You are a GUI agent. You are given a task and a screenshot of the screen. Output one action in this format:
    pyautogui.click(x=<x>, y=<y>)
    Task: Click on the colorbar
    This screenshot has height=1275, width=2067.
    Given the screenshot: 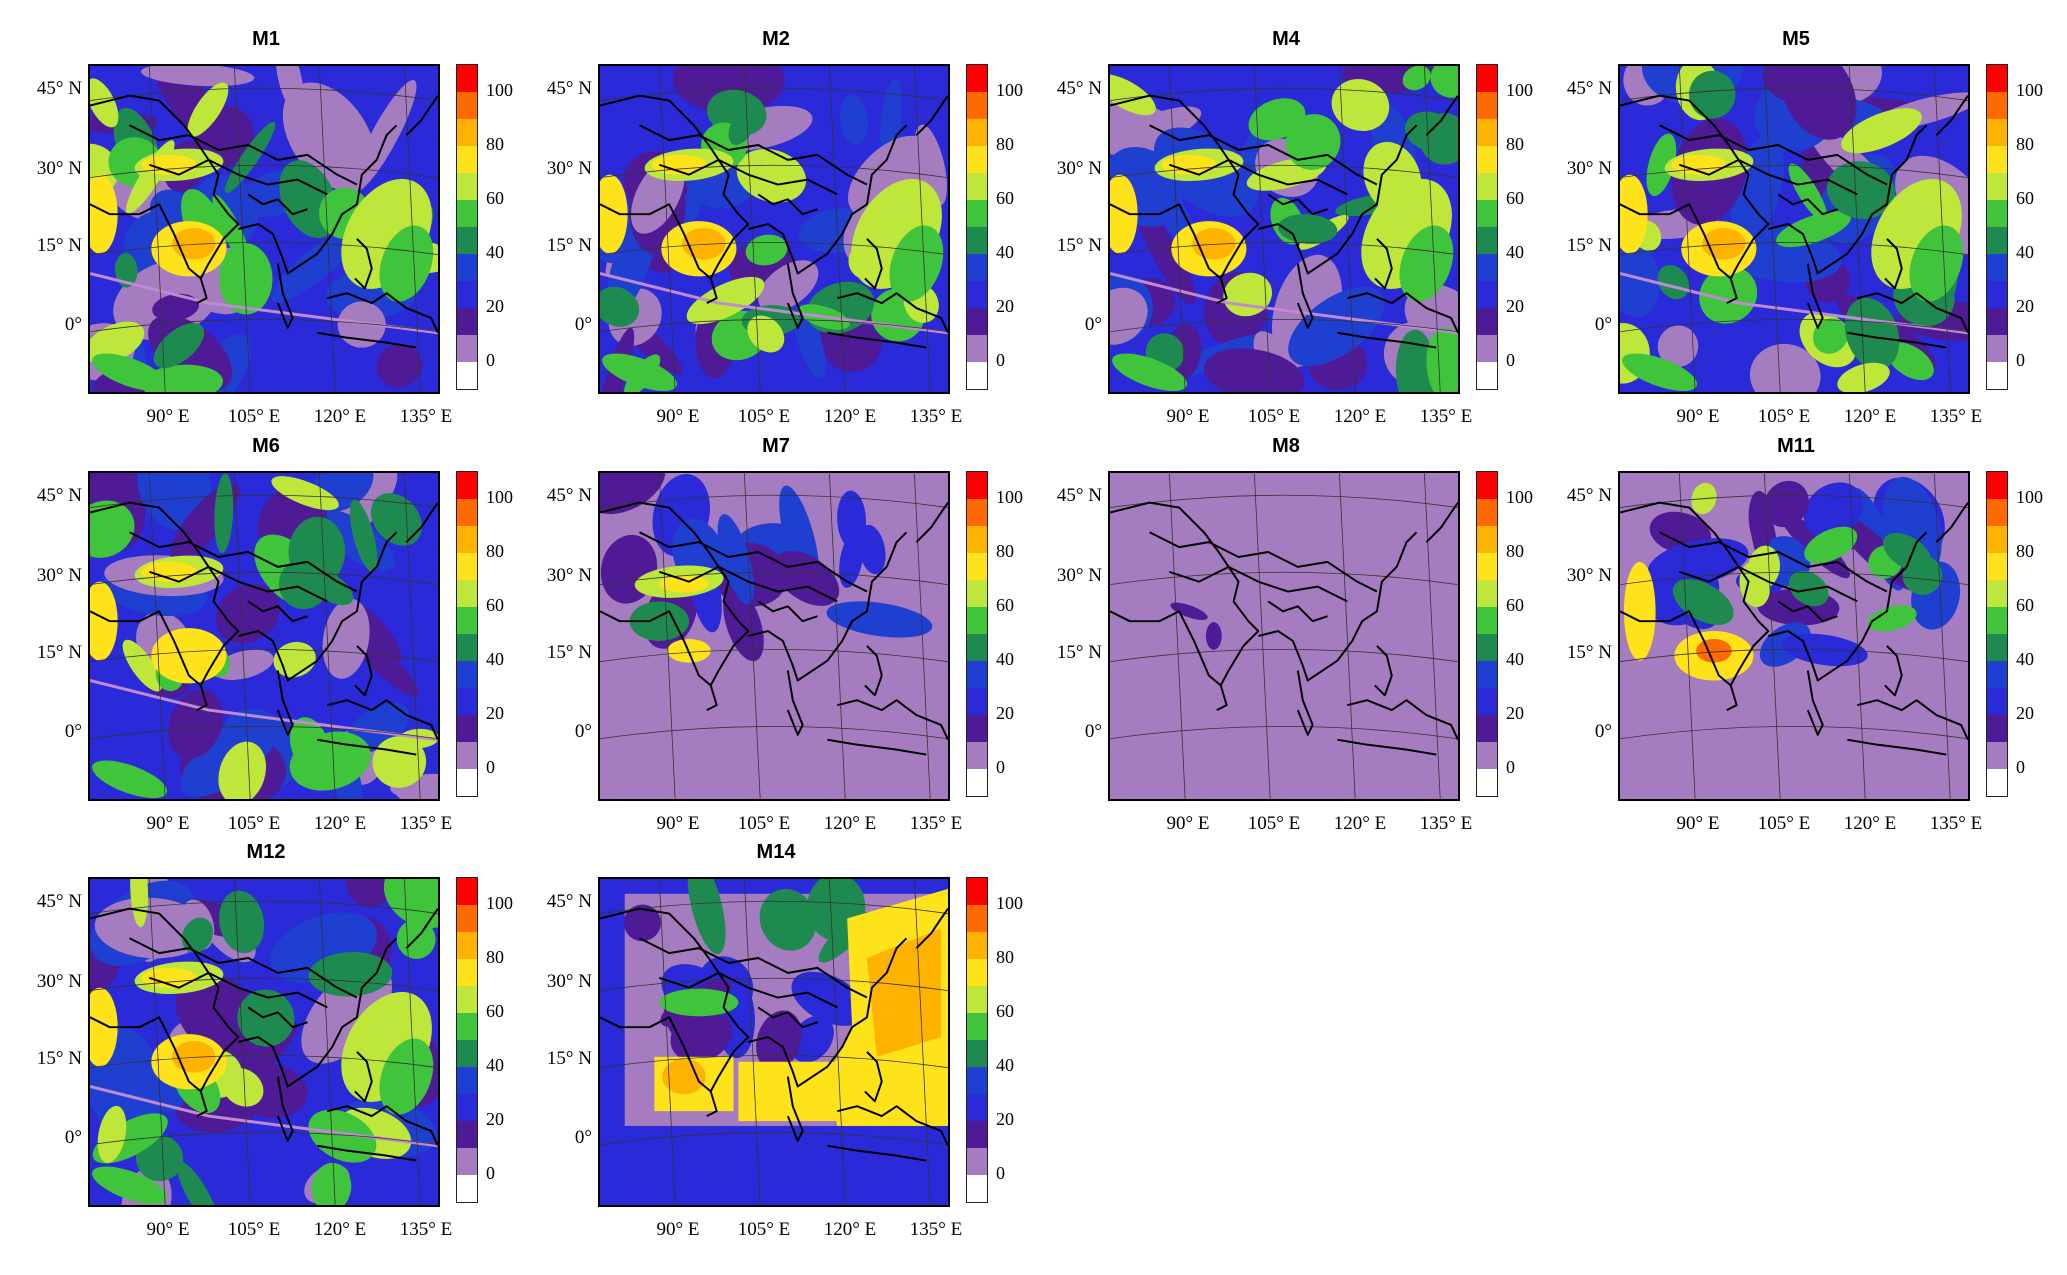 What is the action you would take?
    pyautogui.click(x=467, y=227)
    